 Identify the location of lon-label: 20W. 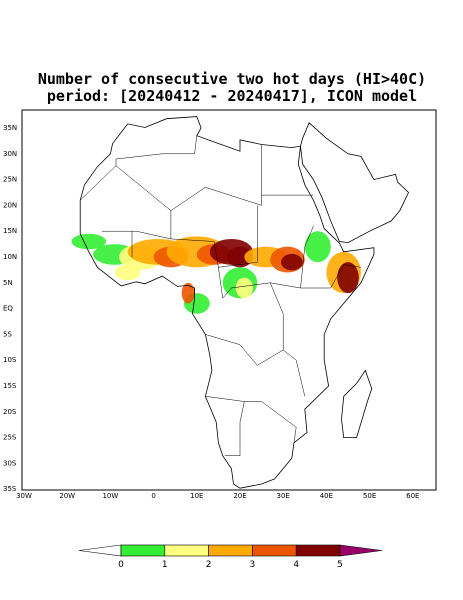
(67, 496).